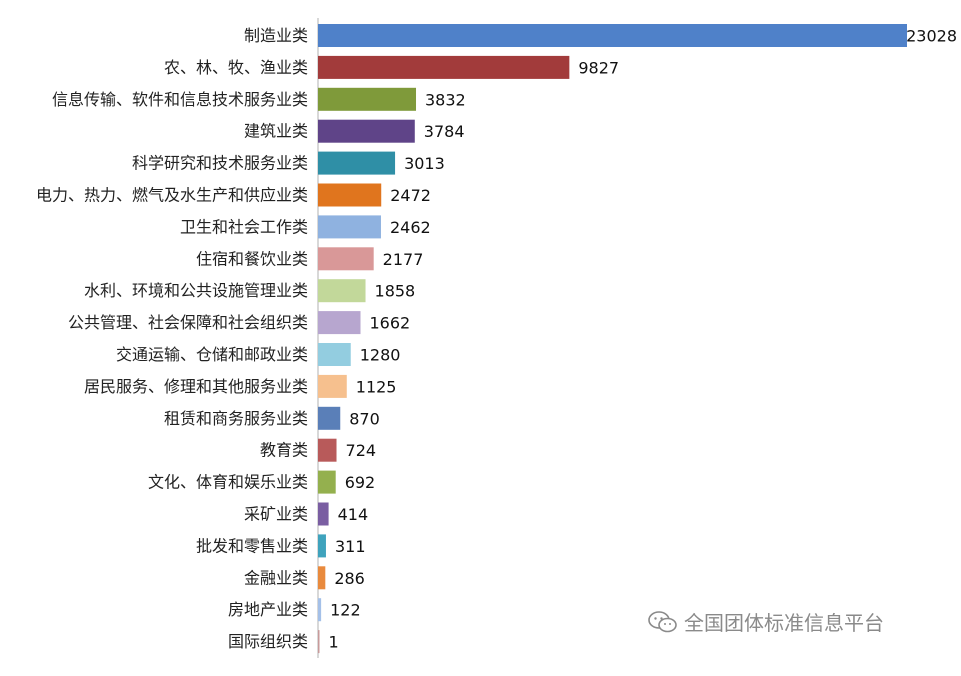  I want to click on category-label: 文化、体育和娱乐业类, so click(228, 482).